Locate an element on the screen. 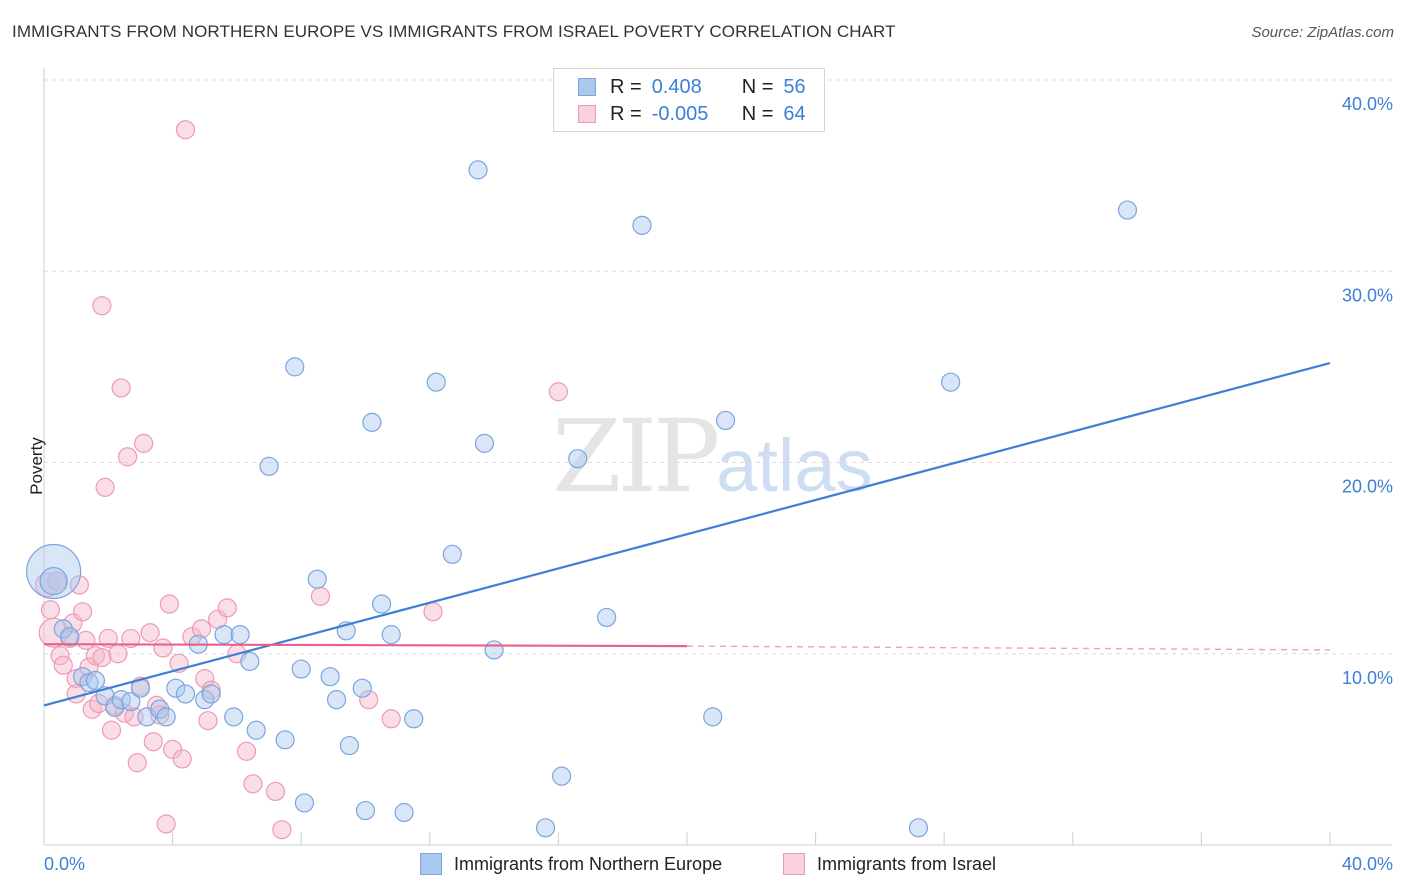 The width and height of the screenshot is (1406, 892). legend-row-israel: R = -0.005 N = 64 is located at coordinates (680, 114).